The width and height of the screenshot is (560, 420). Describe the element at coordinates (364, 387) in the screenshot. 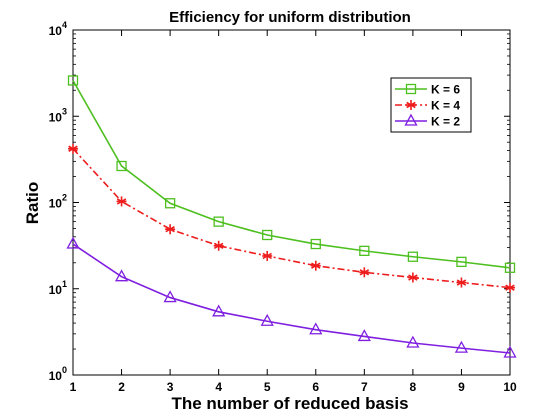

I see `x-tick-label: 7` at that location.